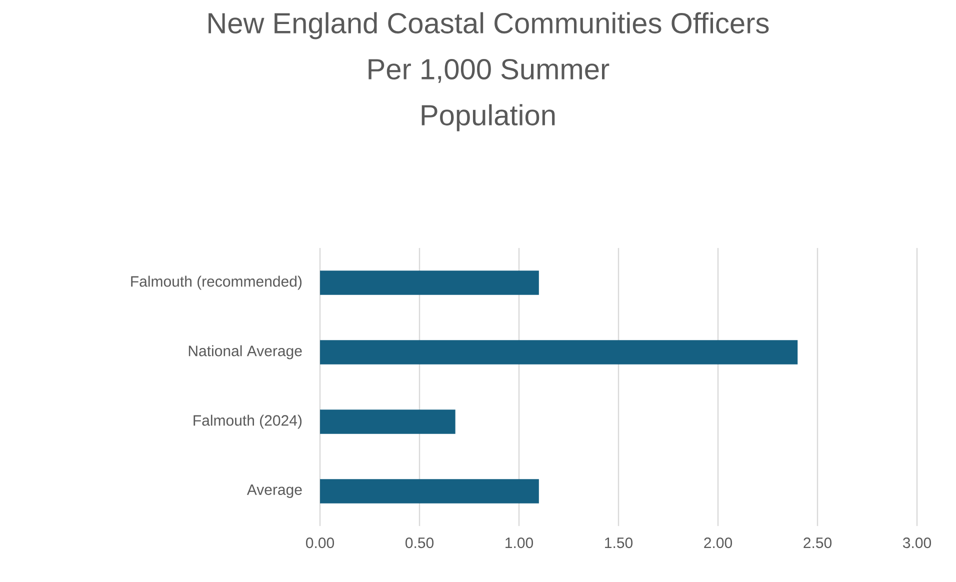 The height and width of the screenshot is (582, 956). I want to click on x-tick-label: 2.50, so click(818, 543).